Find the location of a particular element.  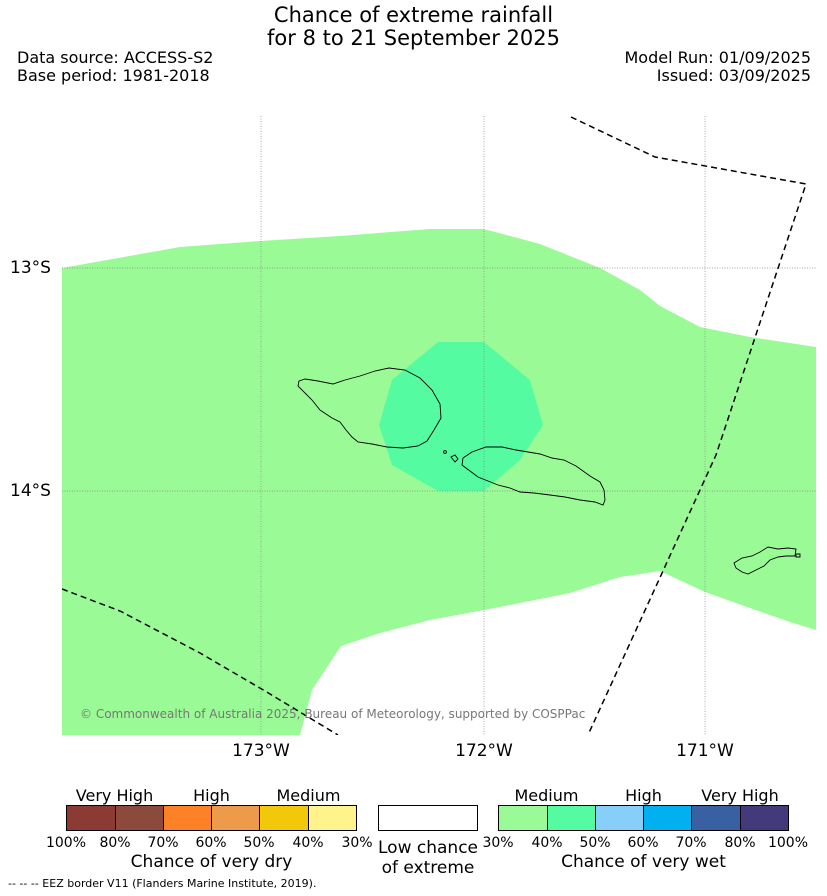

dry-tick-70: 70% is located at coordinates (163, 843).